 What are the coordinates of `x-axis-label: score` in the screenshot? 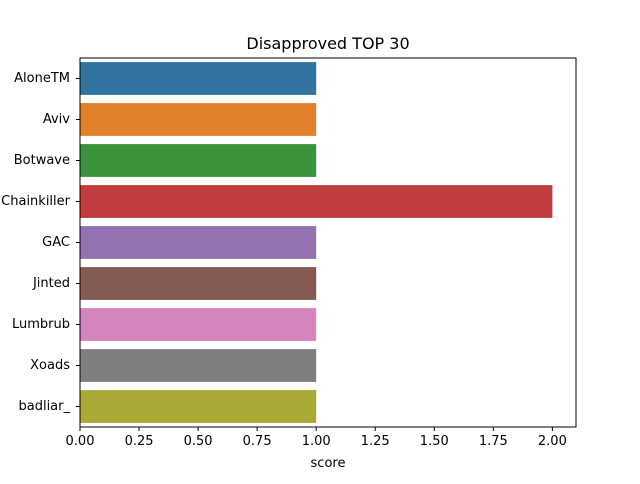 It's located at (328, 463).